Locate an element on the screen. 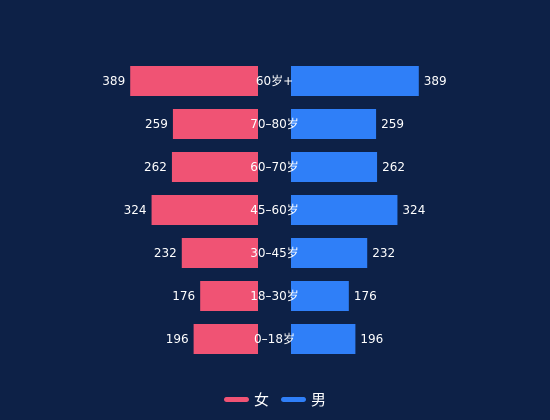 Image resolution: width=550 pixels, height=420 pixels. value-label-male-5: 176 is located at coordinates (365, 296).